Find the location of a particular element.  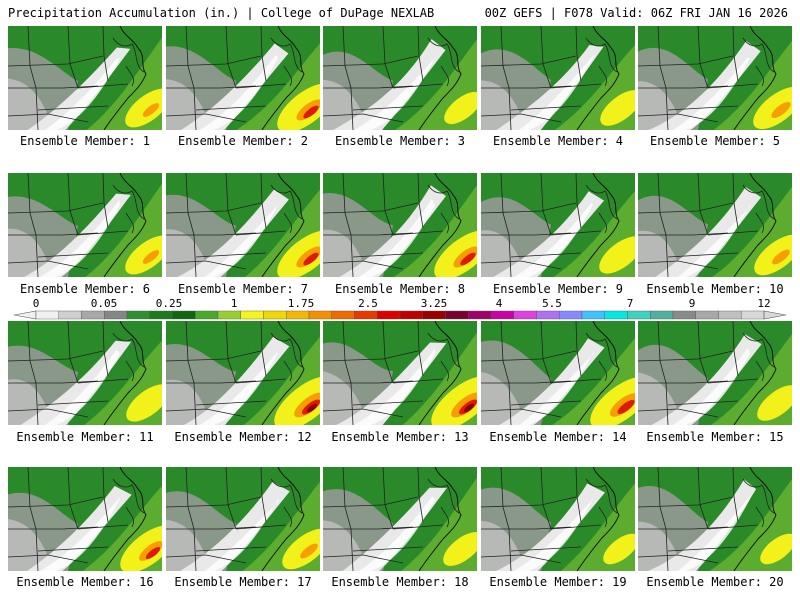

colorbar-right-arrow is located at coordinates (774, 315).